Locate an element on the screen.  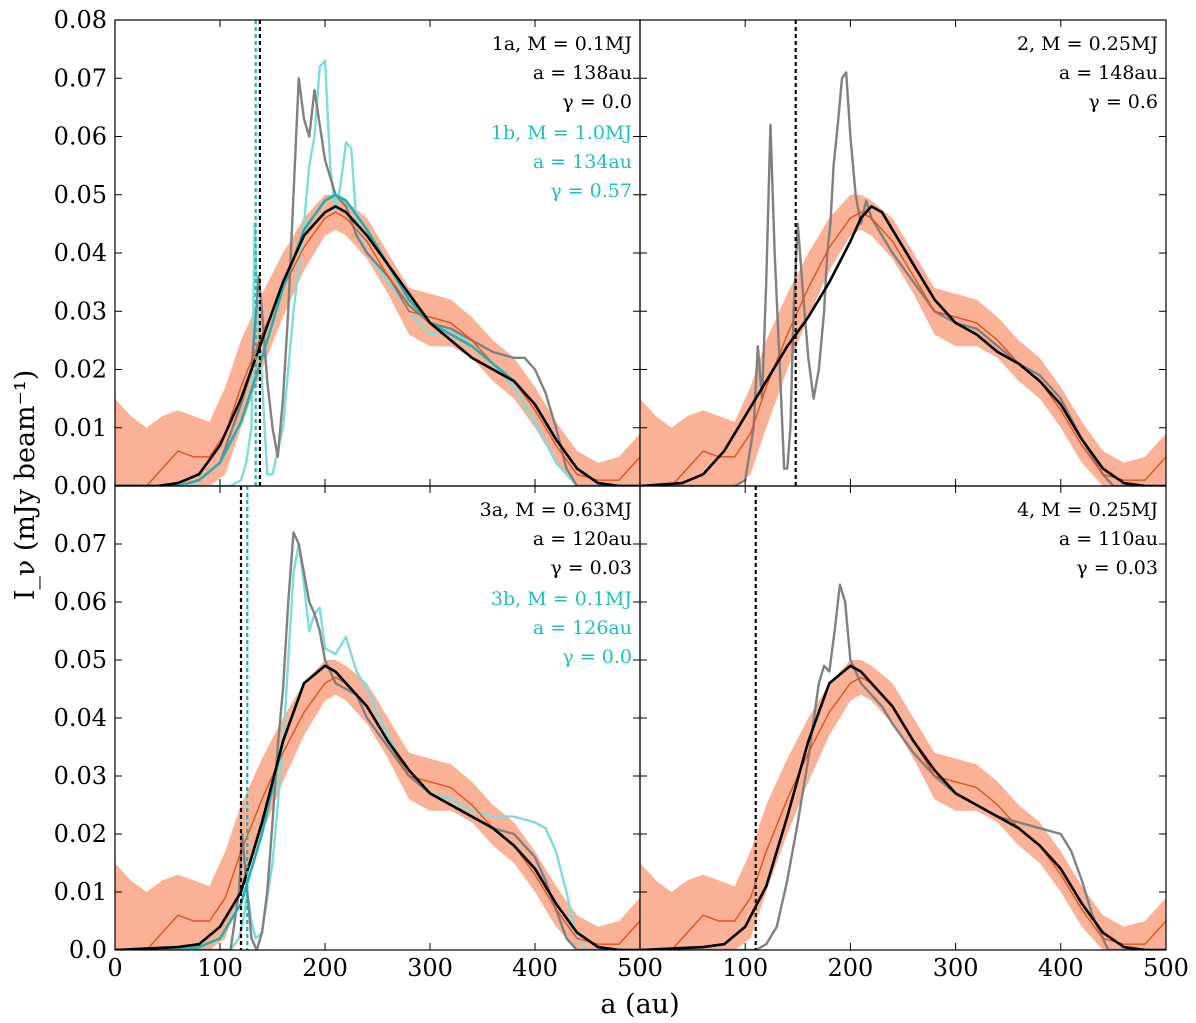
panel-1-label-line: γ = 0.57 is located at coordinates (591, 191).